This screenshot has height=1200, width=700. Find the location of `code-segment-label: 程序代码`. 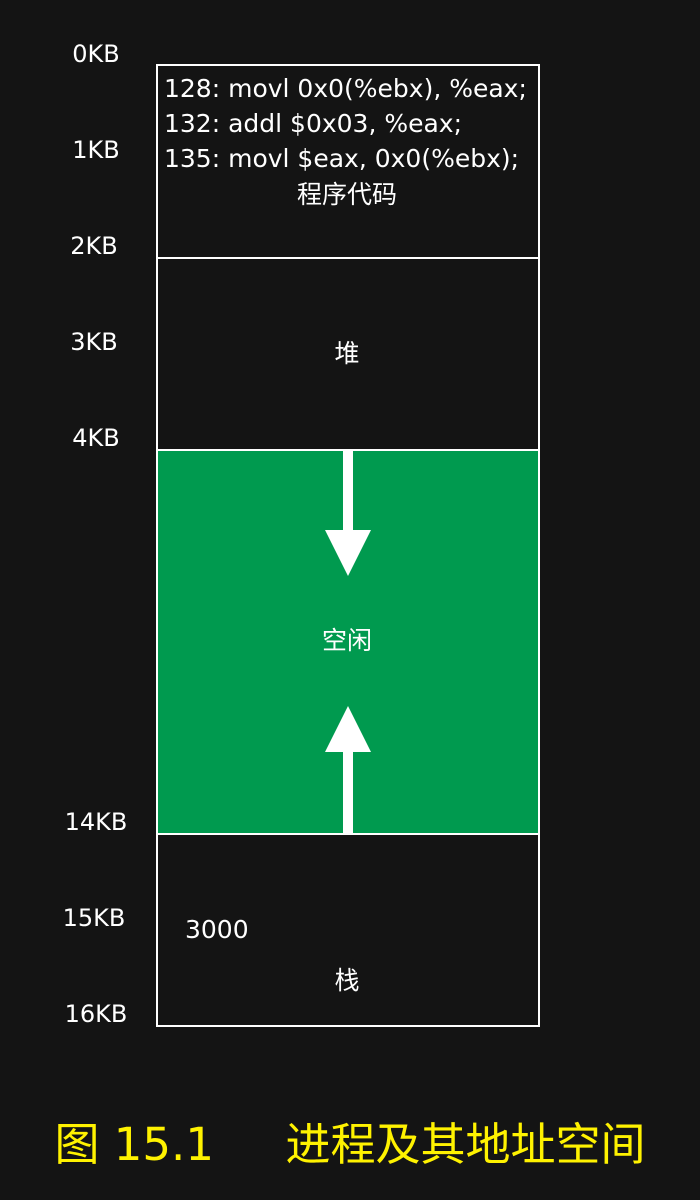

code-segment-label: 程序代码 is located at coordinates (346, 194).